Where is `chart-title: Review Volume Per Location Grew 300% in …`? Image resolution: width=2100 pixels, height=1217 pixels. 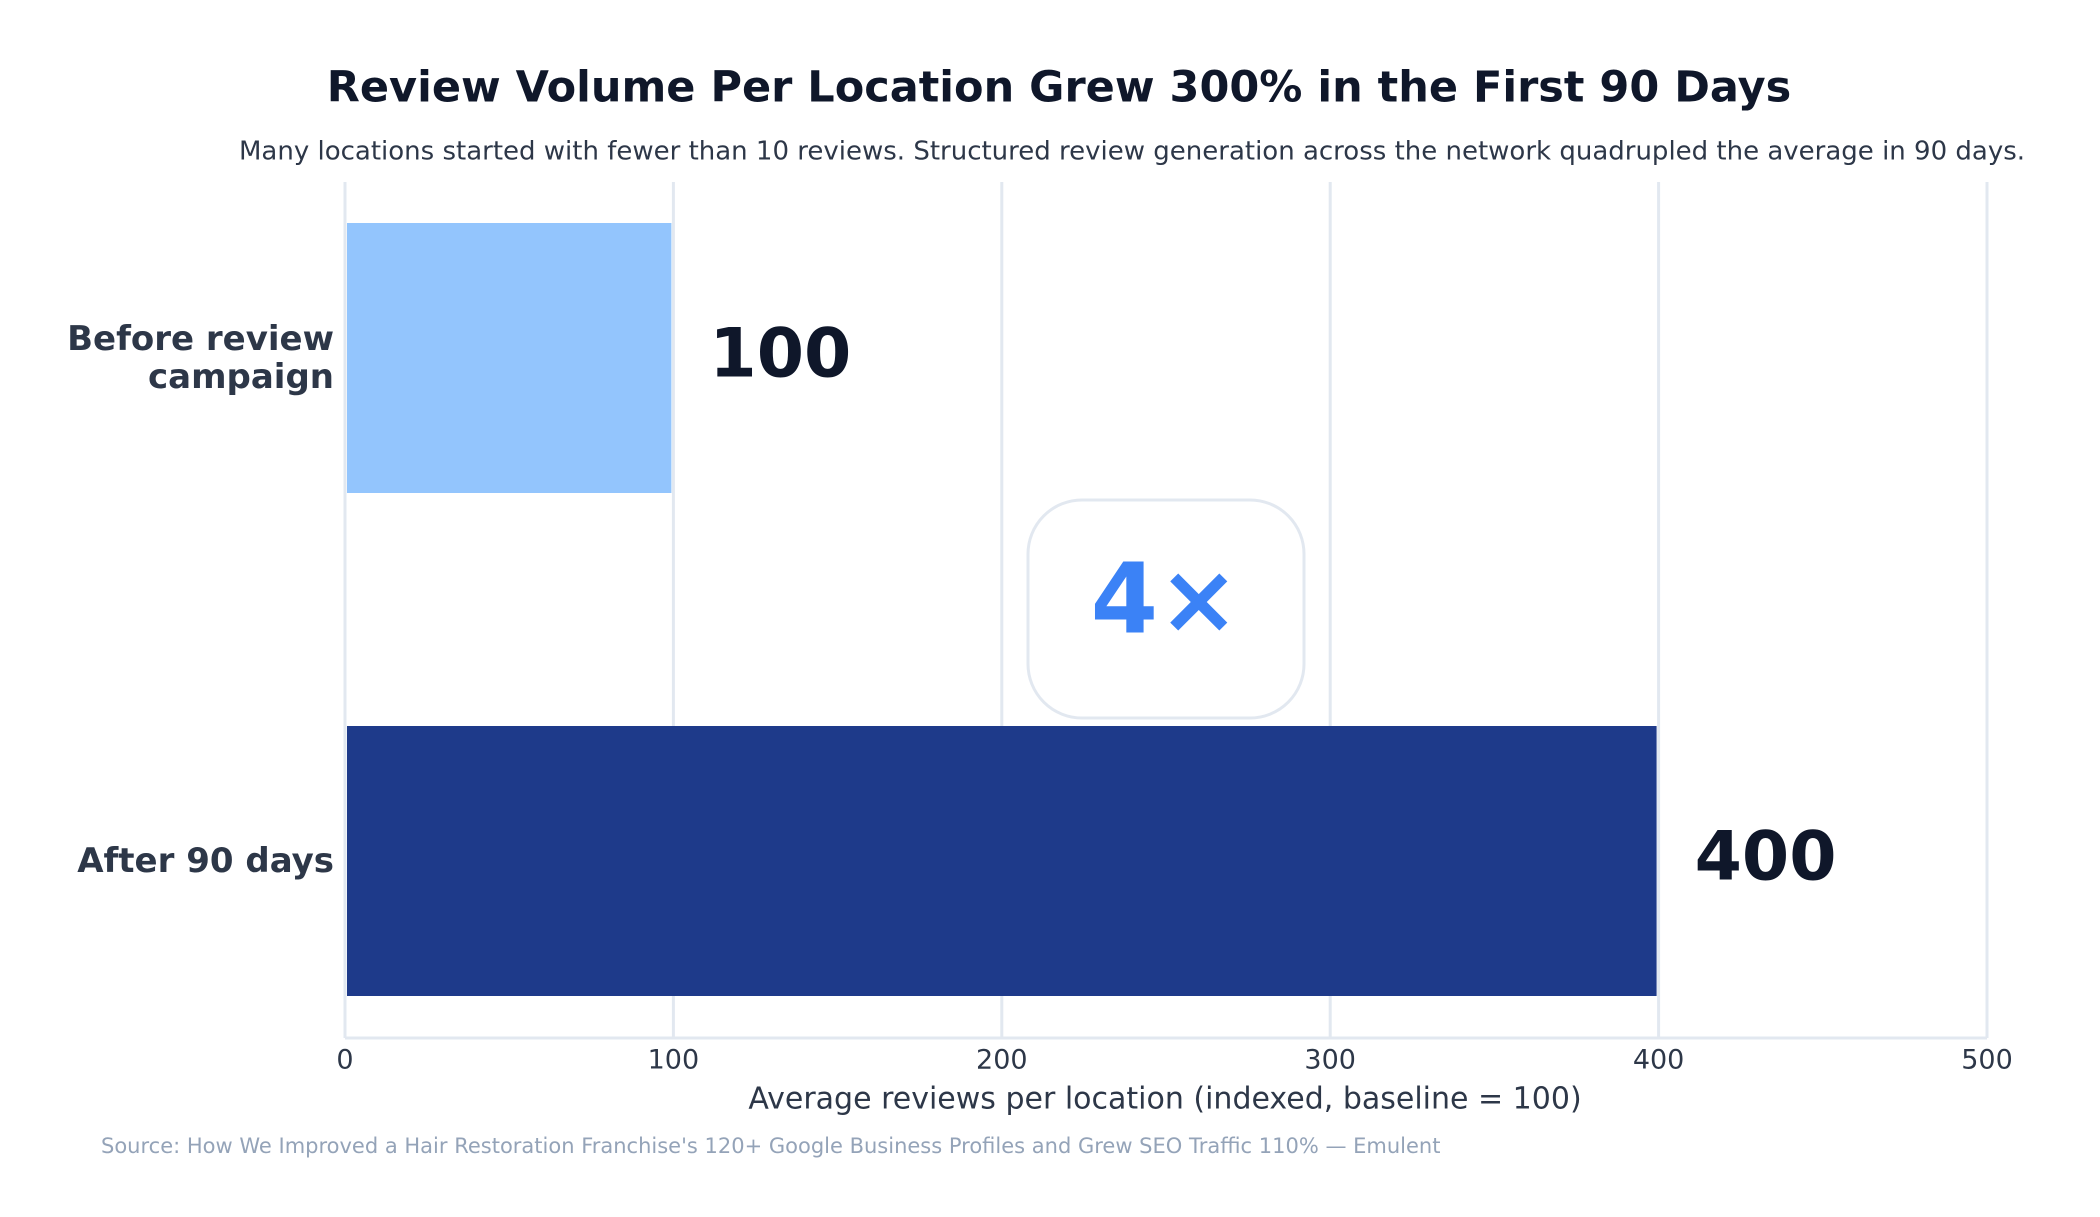
chart-title: Review Volume Per Location Grew 300% in … is located at coordinates (1059, 88).